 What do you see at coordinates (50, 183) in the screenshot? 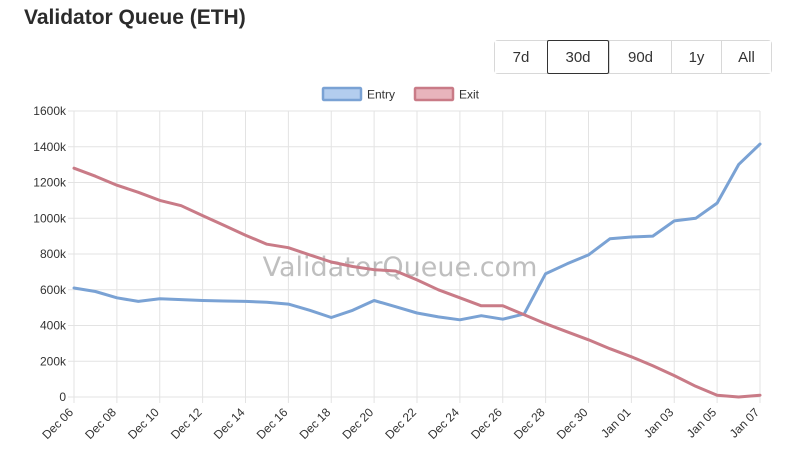
I see `y-tick-label: 1200k` at bounding box center [50, 183].